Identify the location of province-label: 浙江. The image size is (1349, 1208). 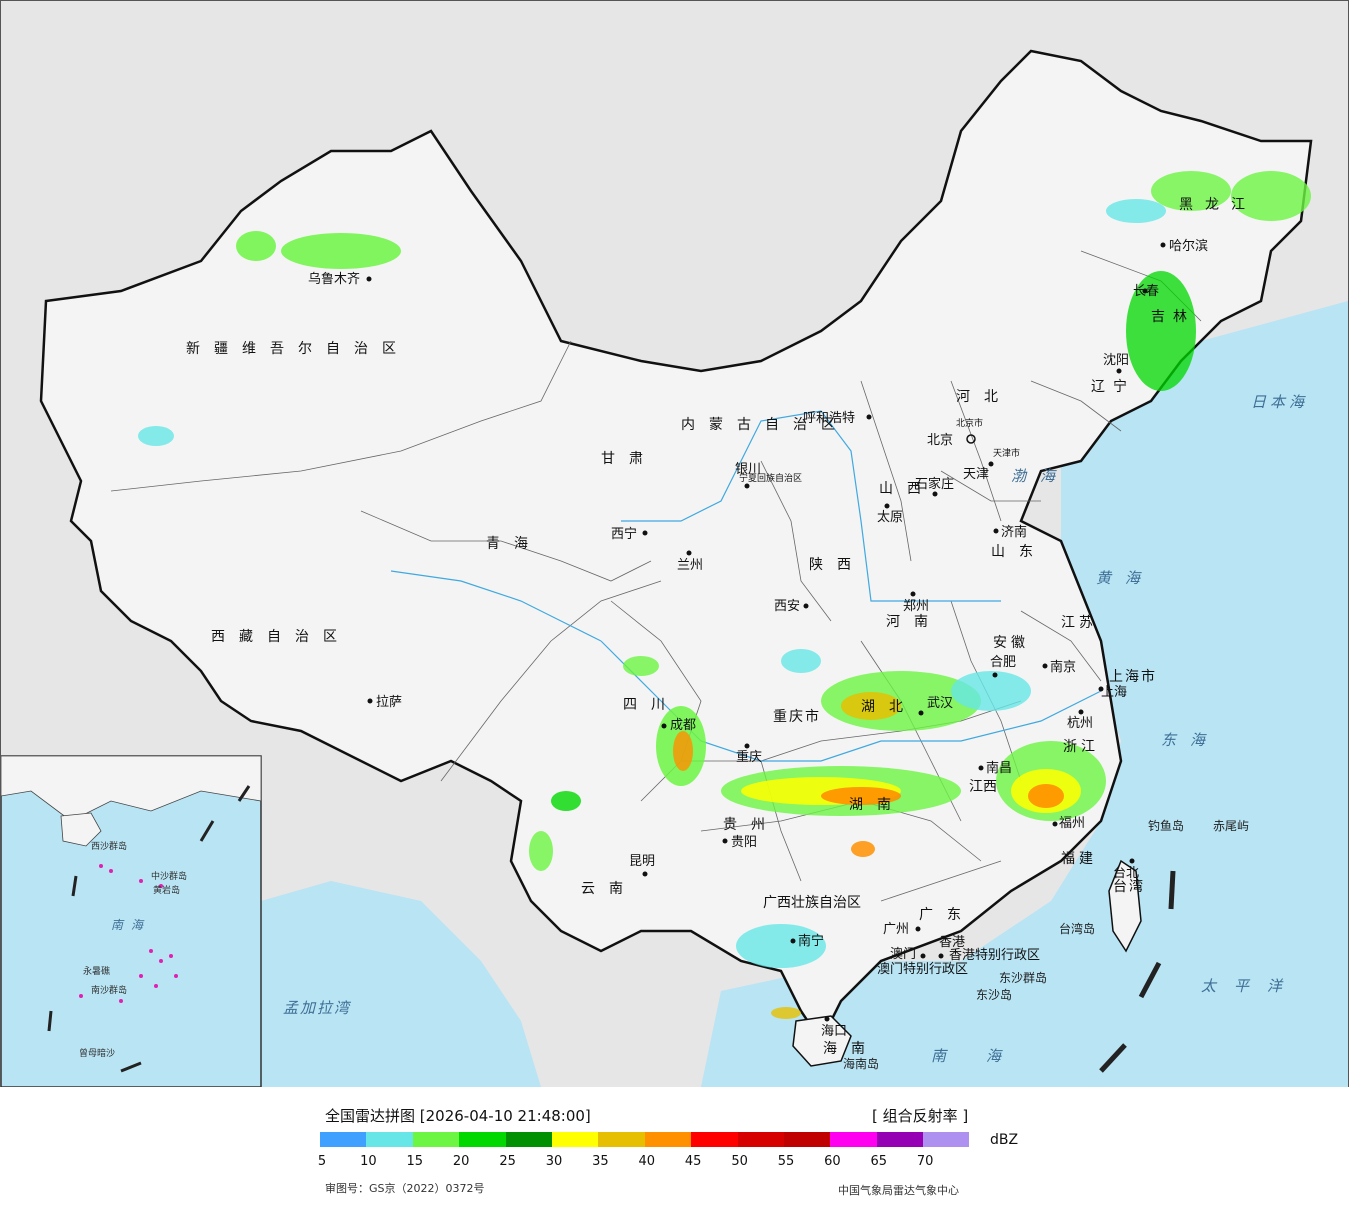
(1081, 747).